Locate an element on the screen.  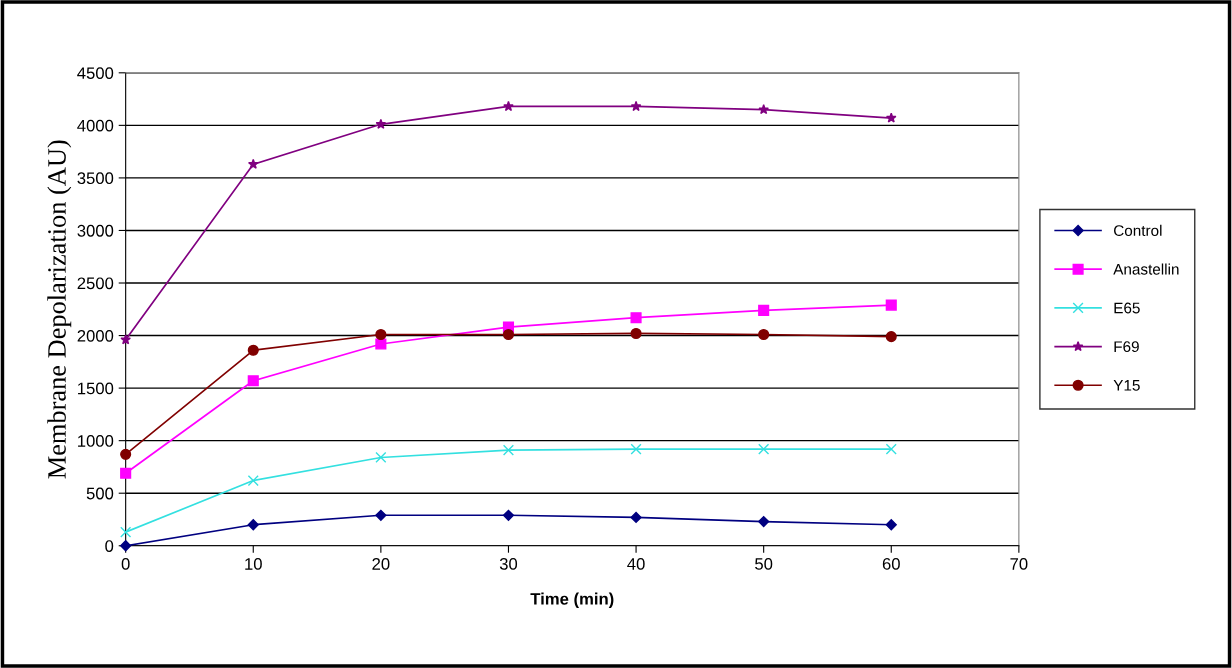
y-tick-label: 2000 is located at coordinates (95, 335).